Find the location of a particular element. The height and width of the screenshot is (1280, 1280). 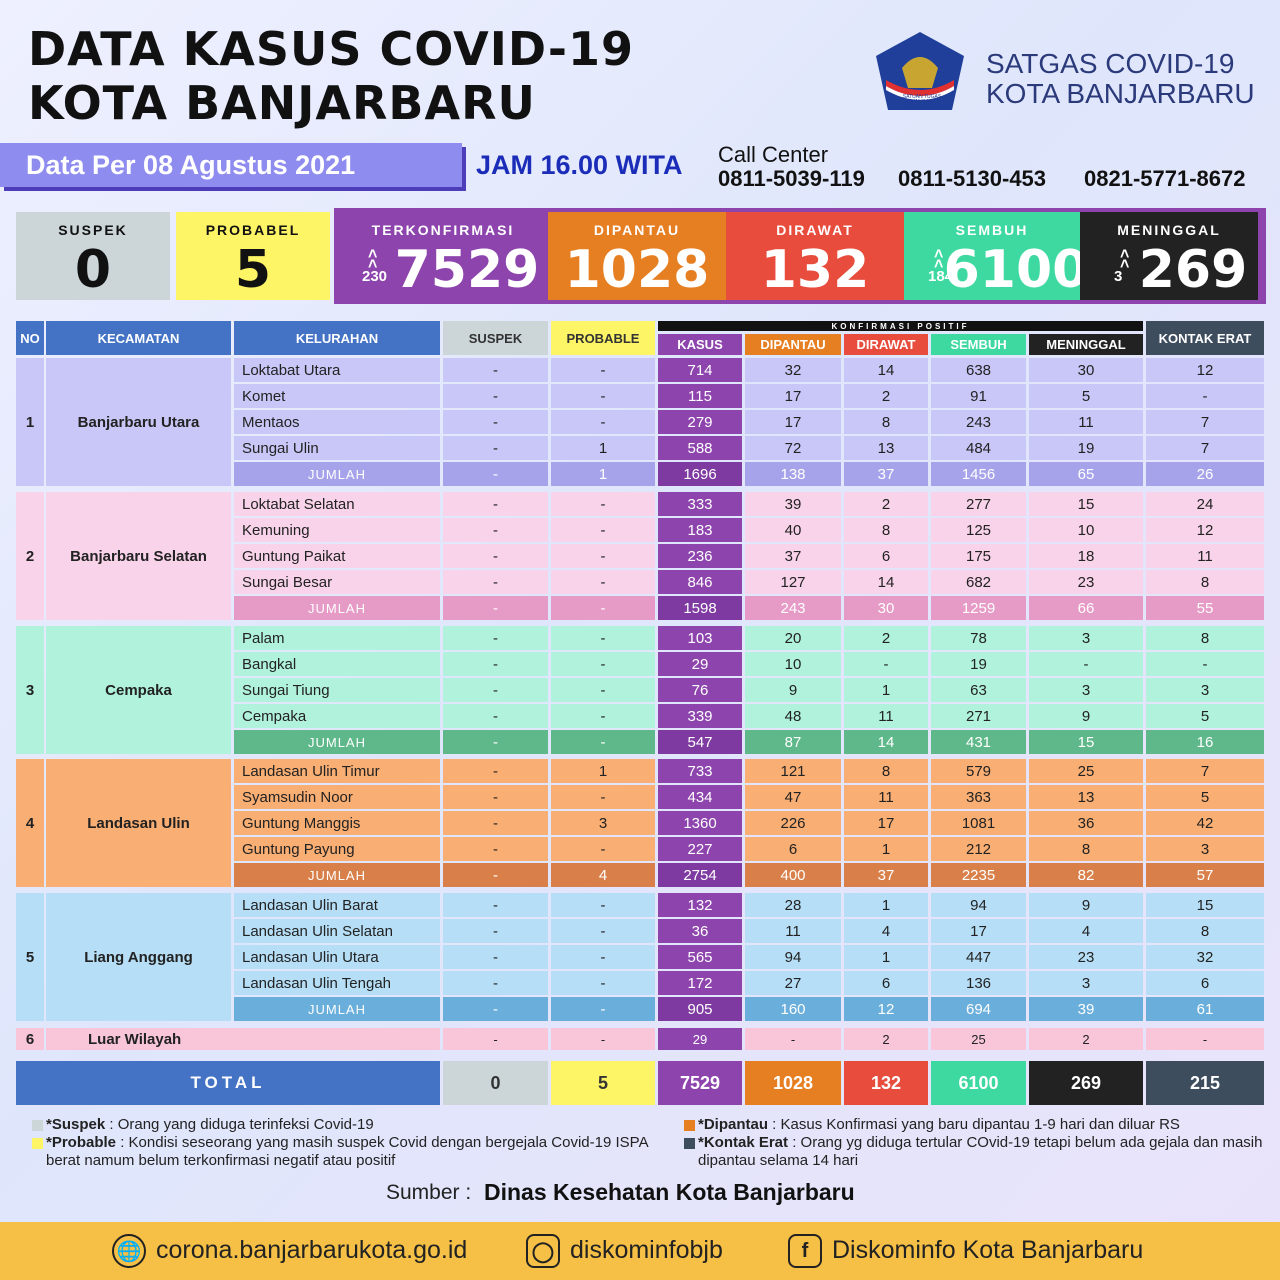

cell: 136 is located at coordinates (978, 983).